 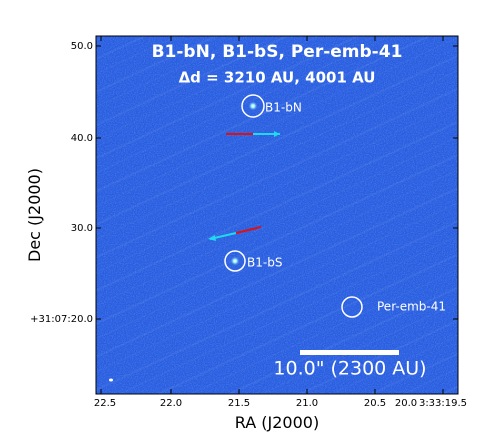 What do you see at coordinates (111, 380) in the screenshot?
I see `beam-marker` at bounding box center [111, 380].